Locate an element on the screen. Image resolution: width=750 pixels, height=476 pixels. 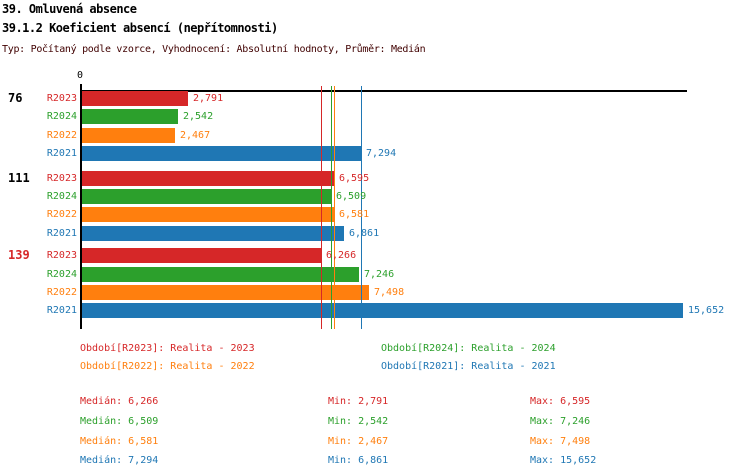
median-line-R2021 is located at coordinates (361, 207).